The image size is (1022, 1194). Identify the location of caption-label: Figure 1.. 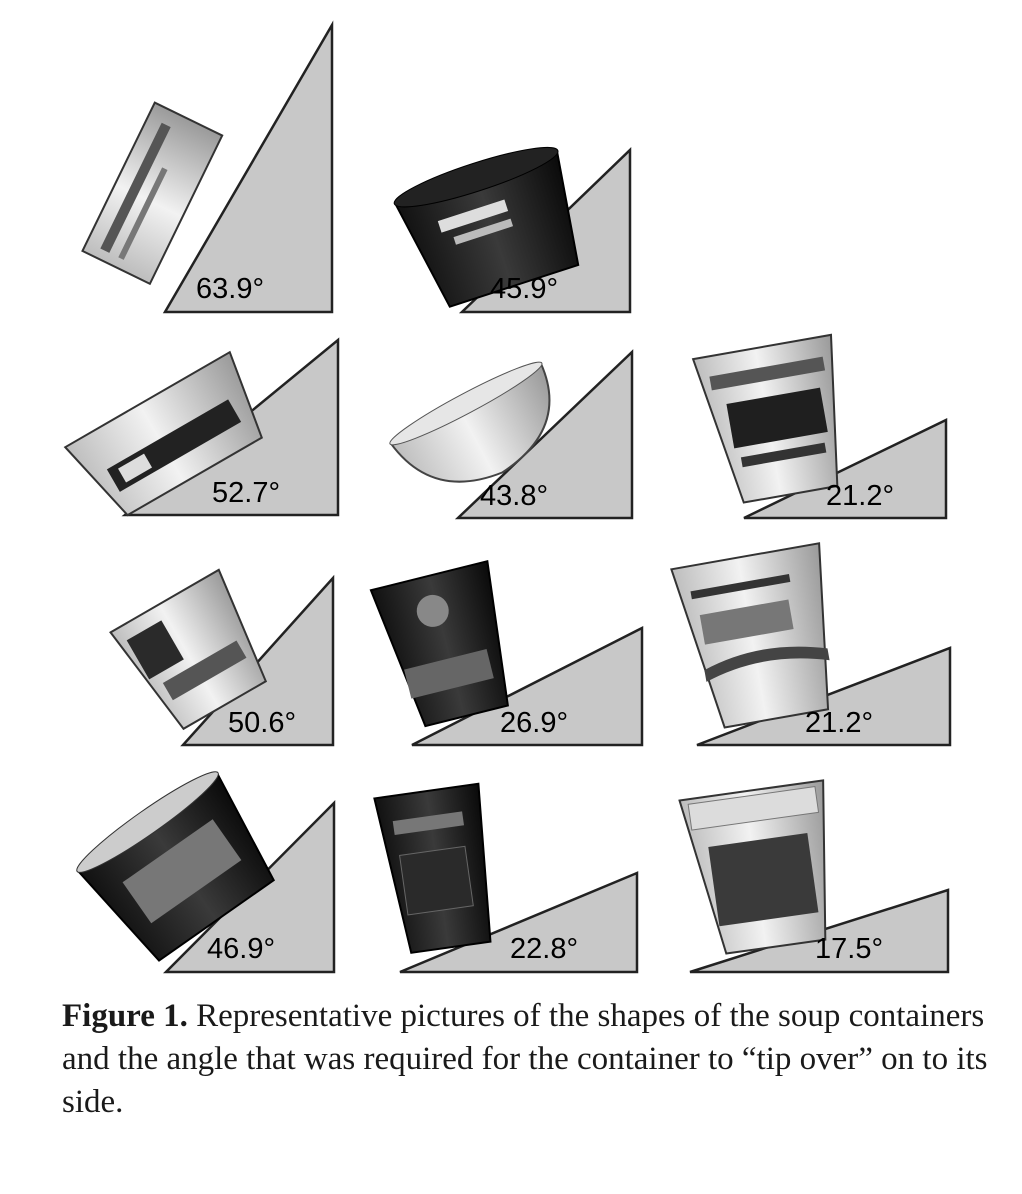
(125, 1016).